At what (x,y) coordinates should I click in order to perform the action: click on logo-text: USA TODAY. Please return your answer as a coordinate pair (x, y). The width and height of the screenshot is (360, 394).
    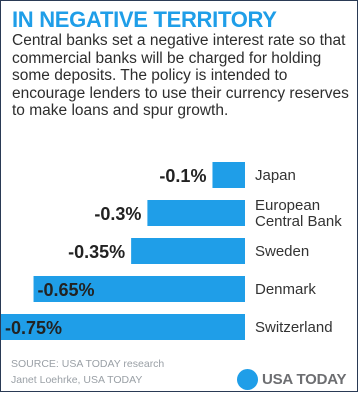
    Looking at the image, I should click on (304, 379).